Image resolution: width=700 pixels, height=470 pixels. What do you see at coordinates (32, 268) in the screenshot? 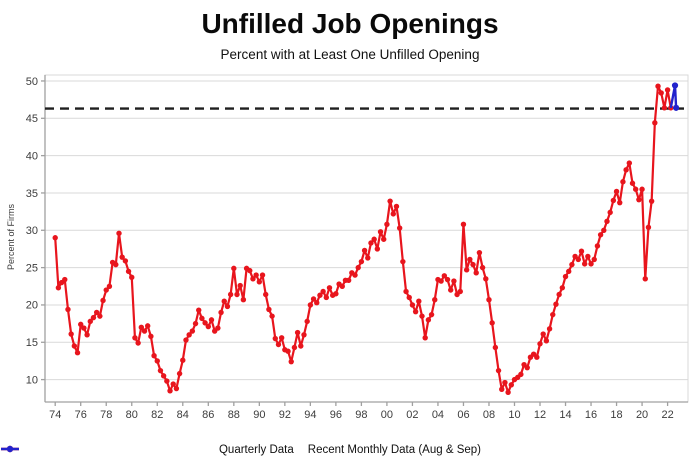
I see `svg-text: 25` at bounding box center [32, 268].